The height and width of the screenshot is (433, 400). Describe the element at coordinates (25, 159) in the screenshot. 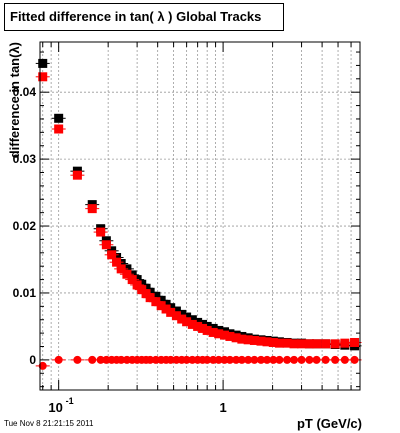

I see `y-tick-label: 0.03` at that location.